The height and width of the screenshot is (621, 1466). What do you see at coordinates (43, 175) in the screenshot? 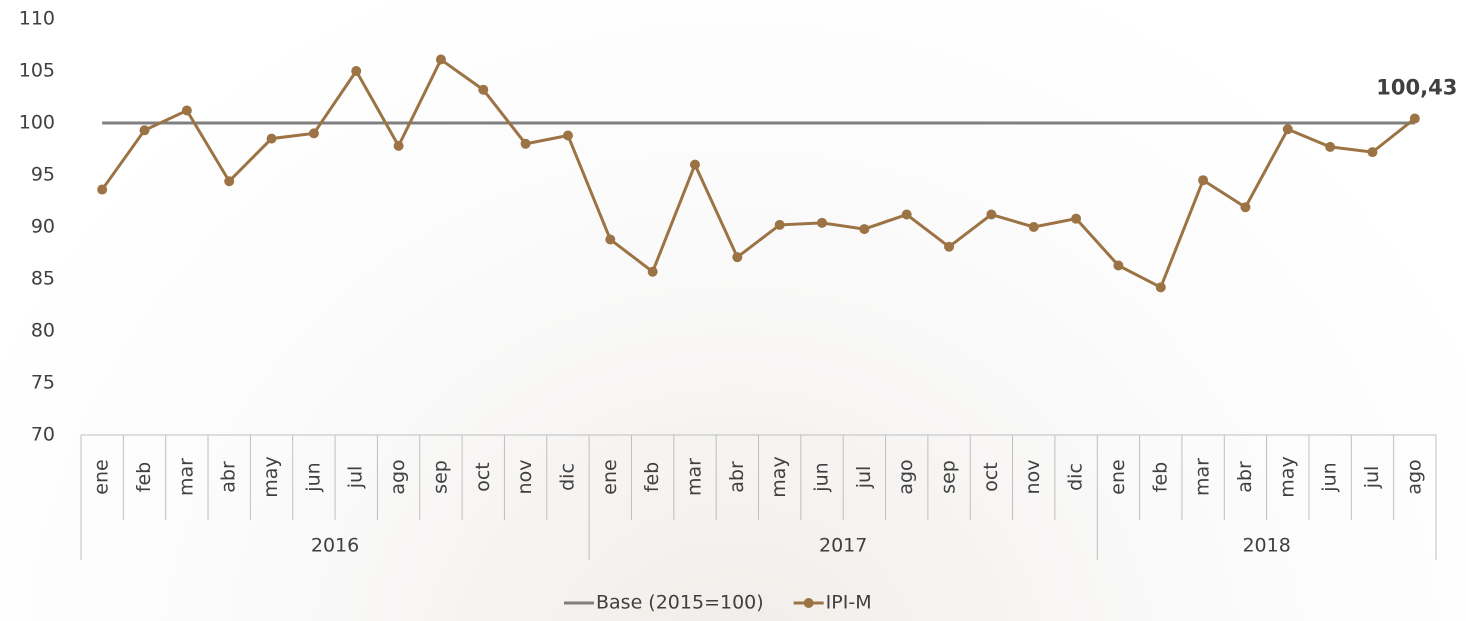
I see `y-tick-label: 95` at bounding box center [43, 175].